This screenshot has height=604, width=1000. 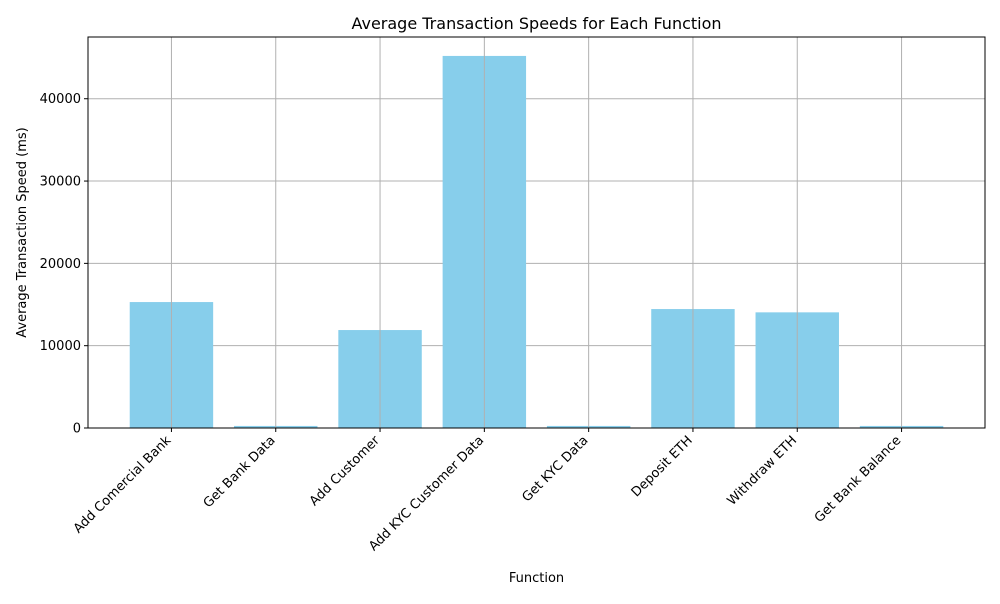 I want to click on y-axis-label: Average Transaction Speed (ms), so click(x=22, y=232).